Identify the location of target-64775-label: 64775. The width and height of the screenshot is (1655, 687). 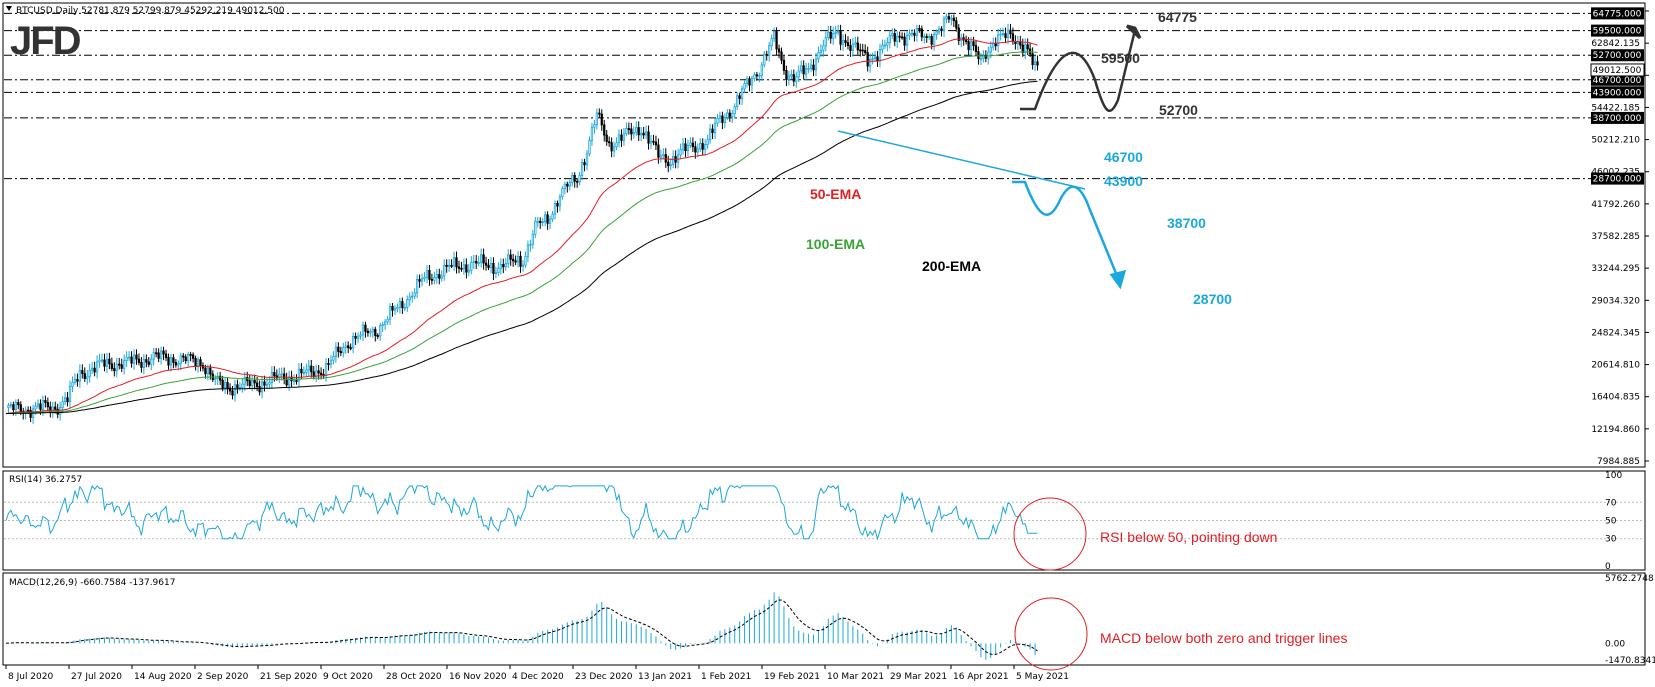
(1177, 17).